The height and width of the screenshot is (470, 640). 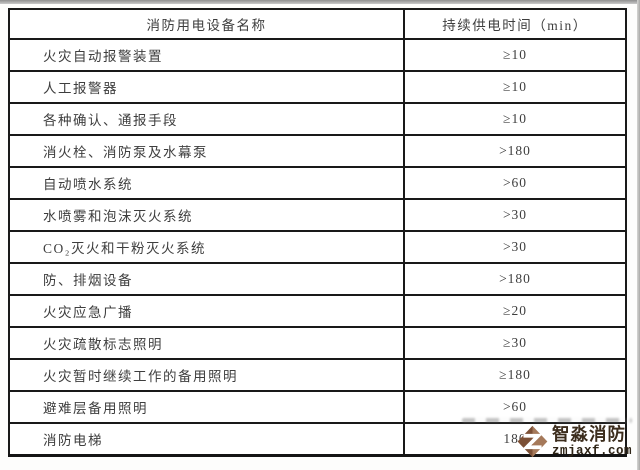 I want to click on watermark-site: zmjaxf.com, so click(x=592, y=451).